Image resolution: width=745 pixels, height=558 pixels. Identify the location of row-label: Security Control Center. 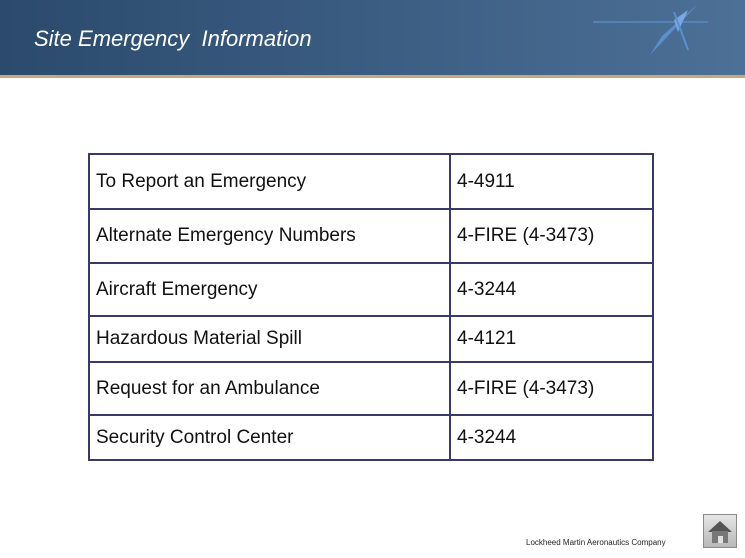
(269, 437).